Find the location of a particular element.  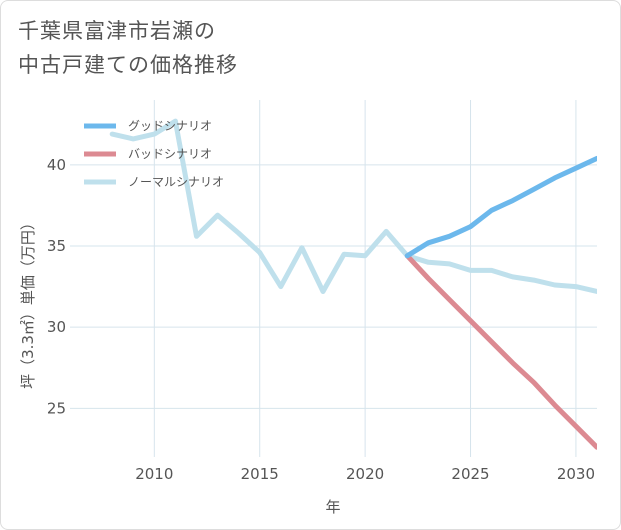

x-tick-labels: 2010 2015 2020 2025 2030 is located at coordinates (365, 474).